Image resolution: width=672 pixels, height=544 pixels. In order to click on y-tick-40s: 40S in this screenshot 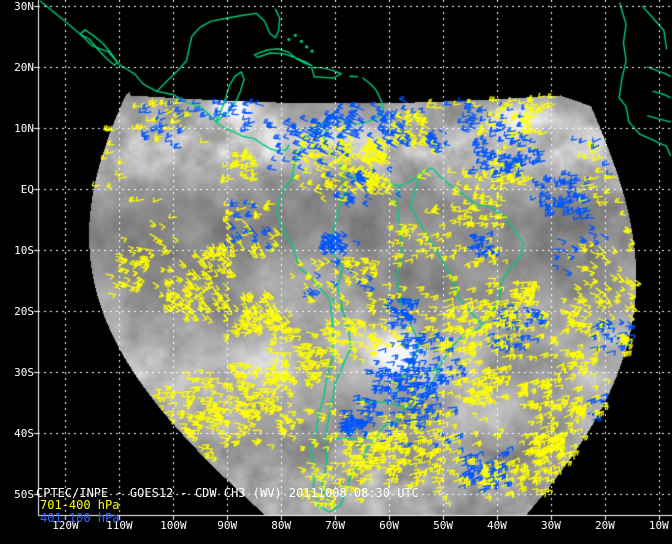, I will do `click(24, 433)`.